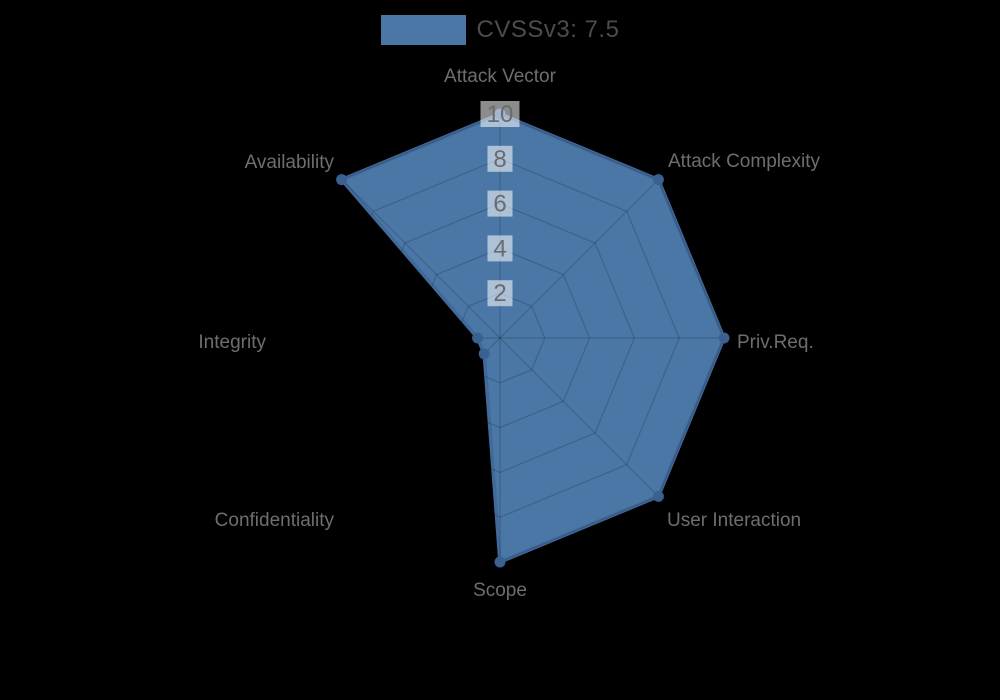  Describe the element at coordinates (744, 161) in the screenshot. I see `radar-axis-label-attack-complexity: Attack Complexity` at that location.